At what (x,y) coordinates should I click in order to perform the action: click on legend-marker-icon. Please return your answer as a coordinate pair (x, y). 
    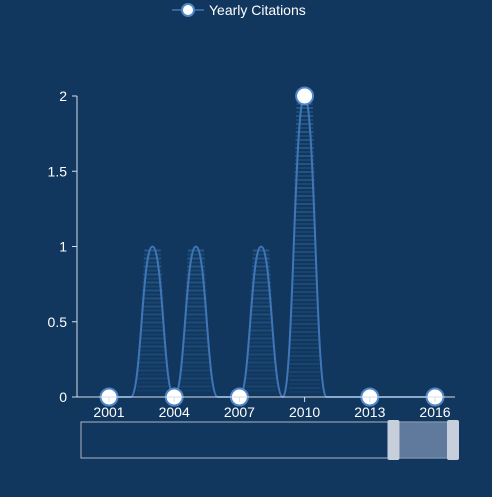
    Looking at the image, I should click on (188, 10).